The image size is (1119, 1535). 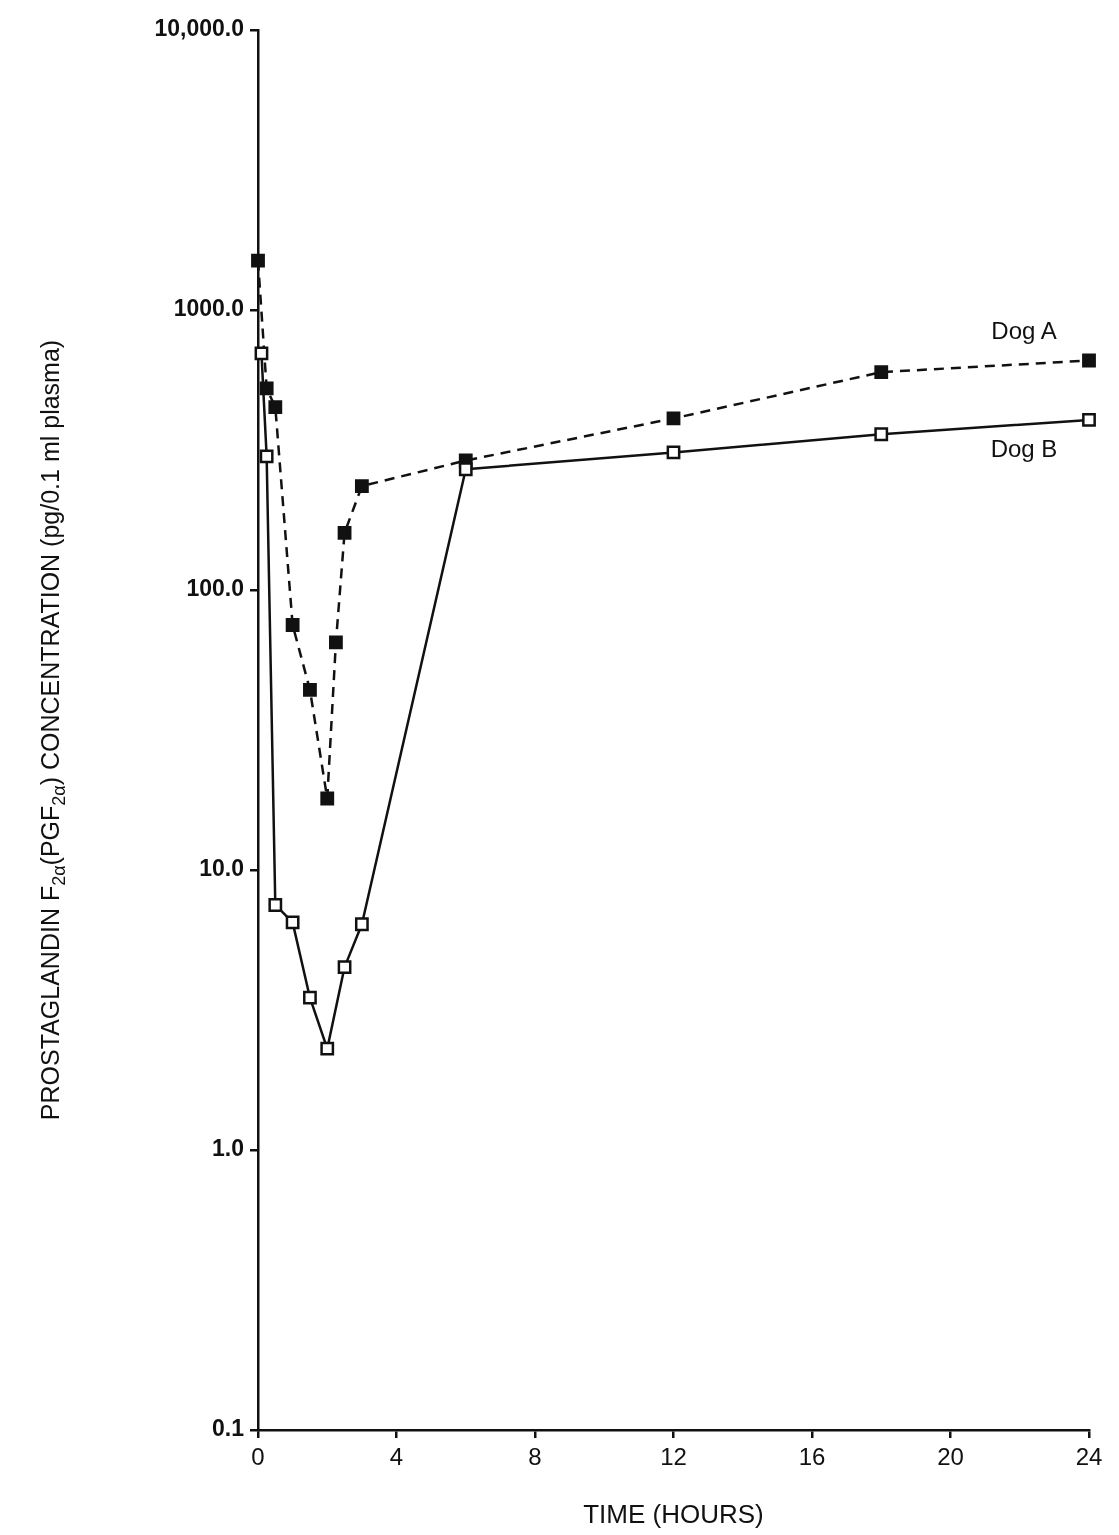 I want to click on y-tick-label: 100.0, so click(x=215, y=588).